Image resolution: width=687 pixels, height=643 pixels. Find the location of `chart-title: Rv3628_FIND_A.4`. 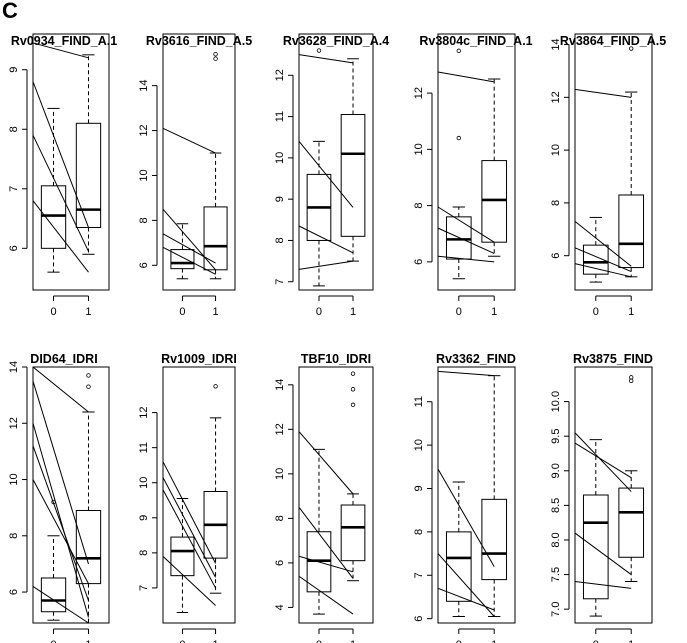

chart-title: Rv3628_FIND_A.4 is located at coordinates (336, 41).